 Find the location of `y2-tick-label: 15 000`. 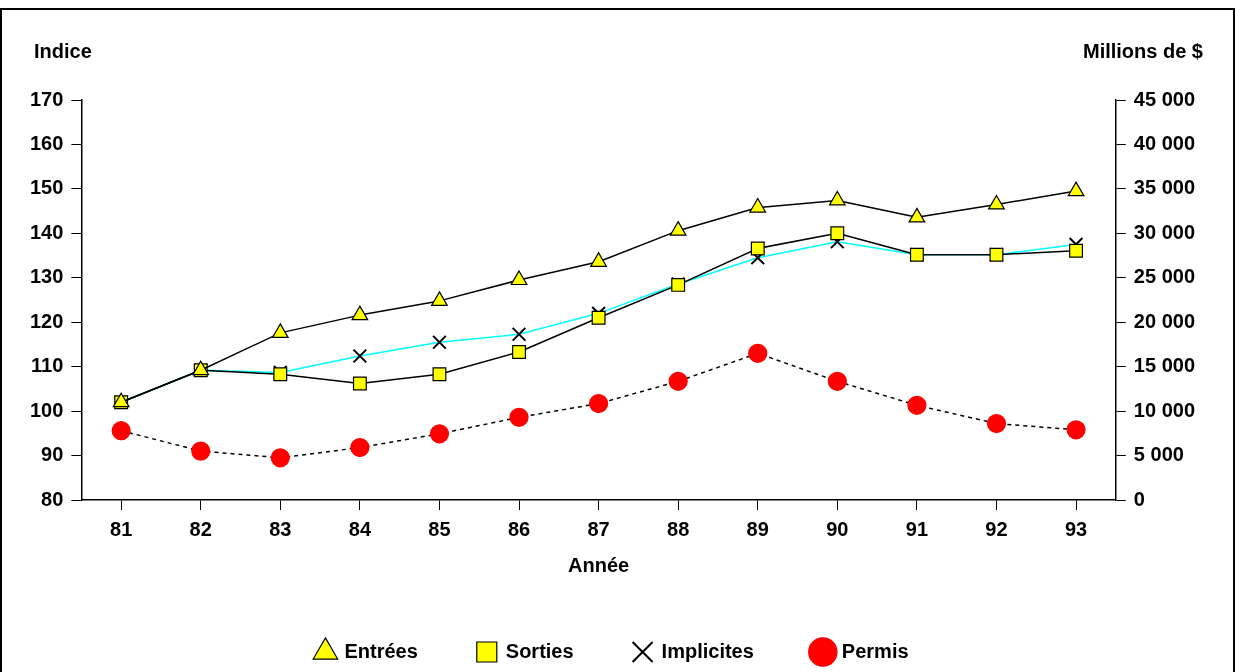

y2-tick-label: 15 000 is located at coordinates (1164, 365).